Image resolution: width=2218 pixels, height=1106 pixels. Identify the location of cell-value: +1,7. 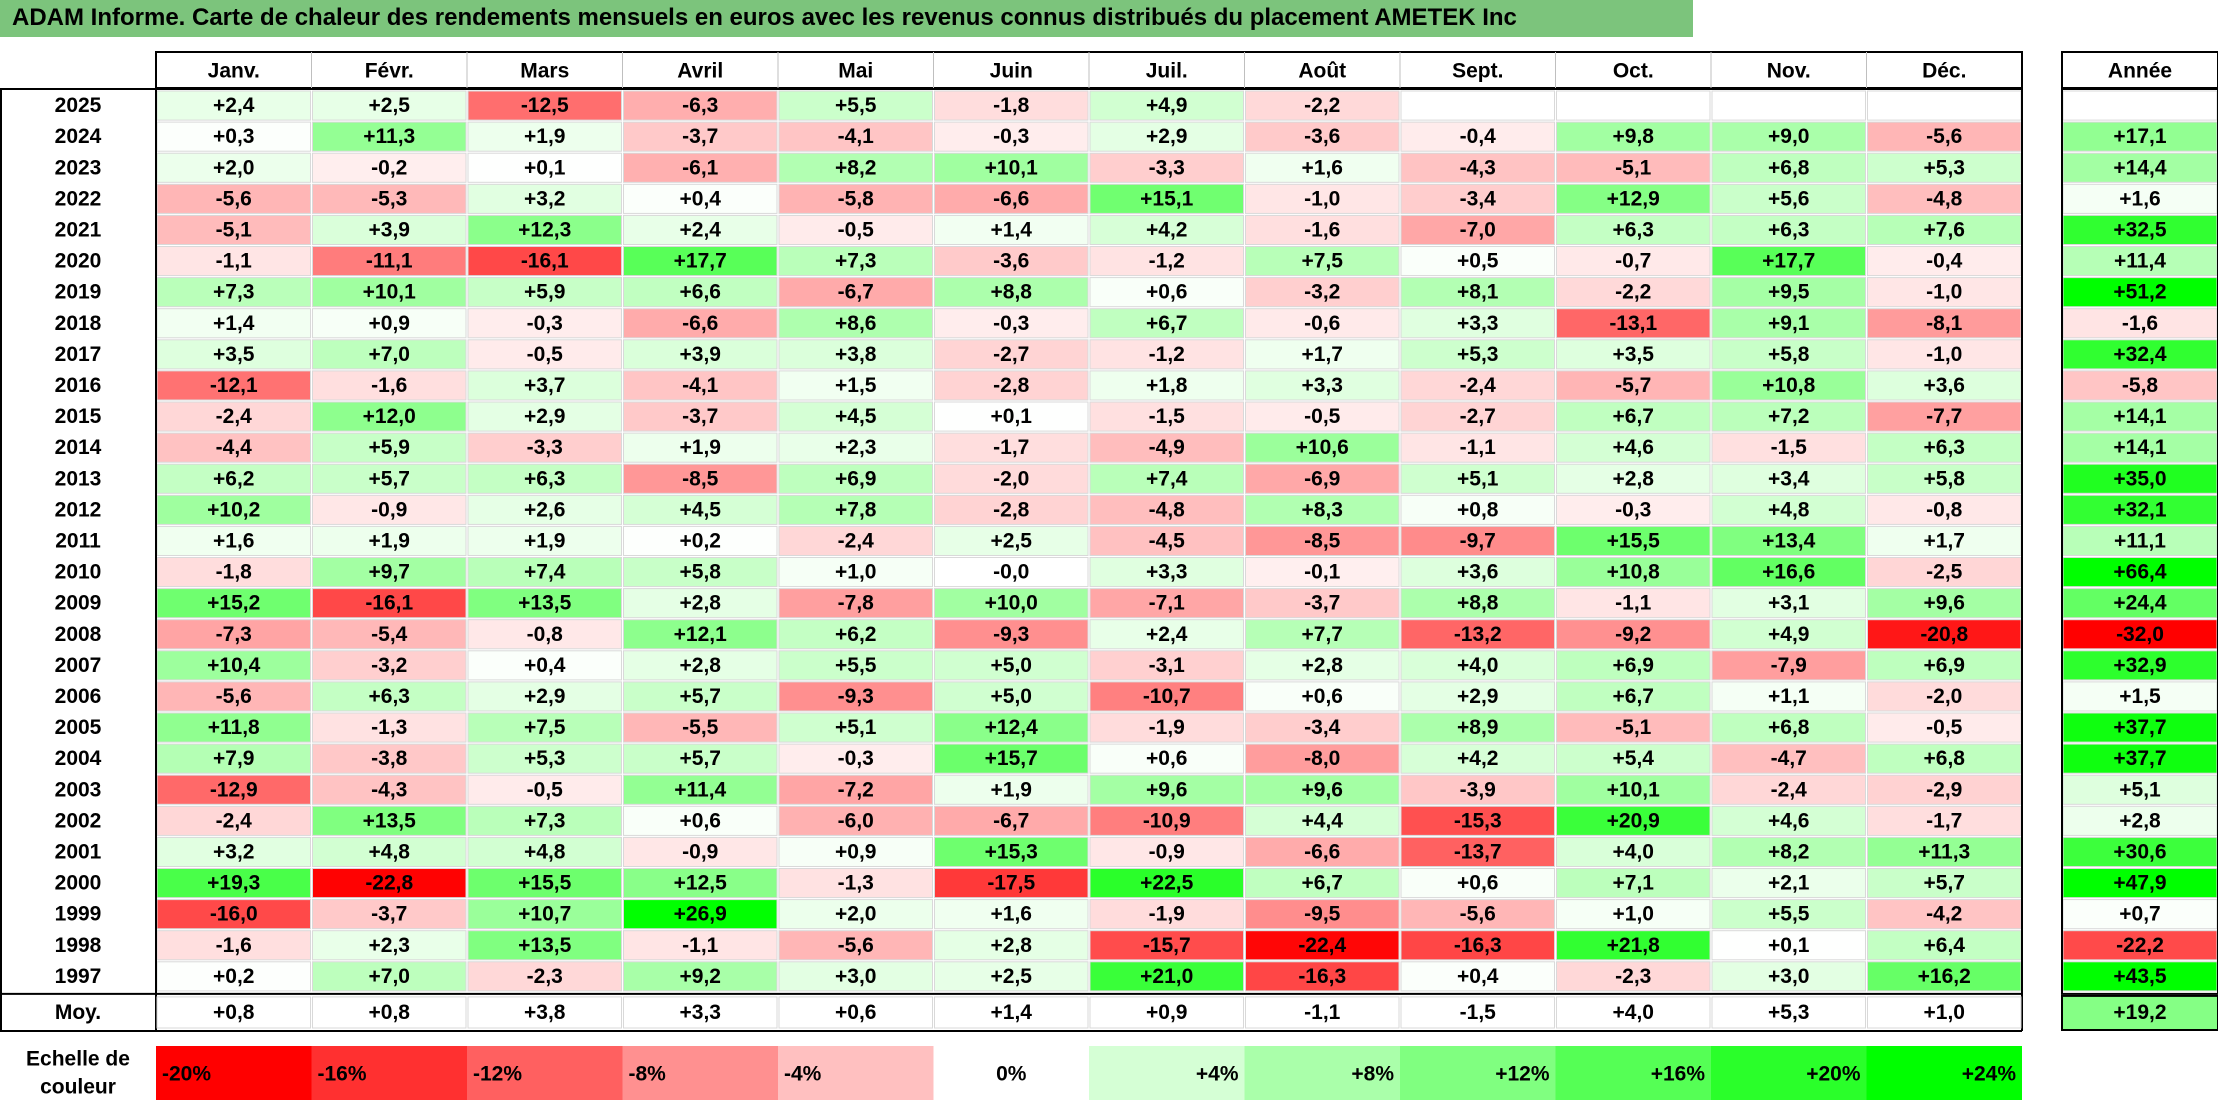
(1322, 354).